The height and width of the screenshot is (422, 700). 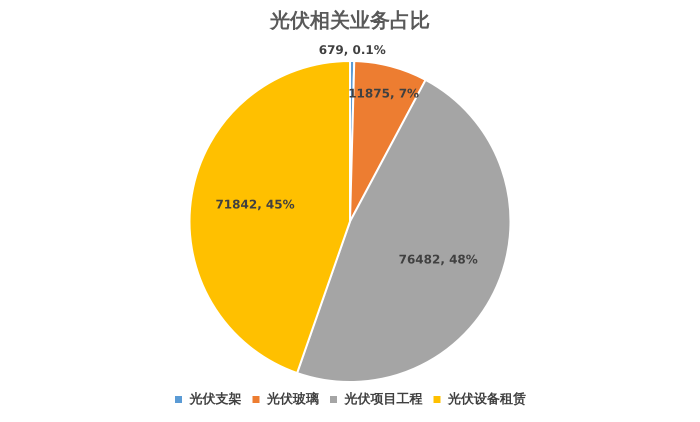 What do you see at coordinates (215, 398) in the screenshot?
I see `legend-label: 光伏支架` at bounding box center [215, 398].